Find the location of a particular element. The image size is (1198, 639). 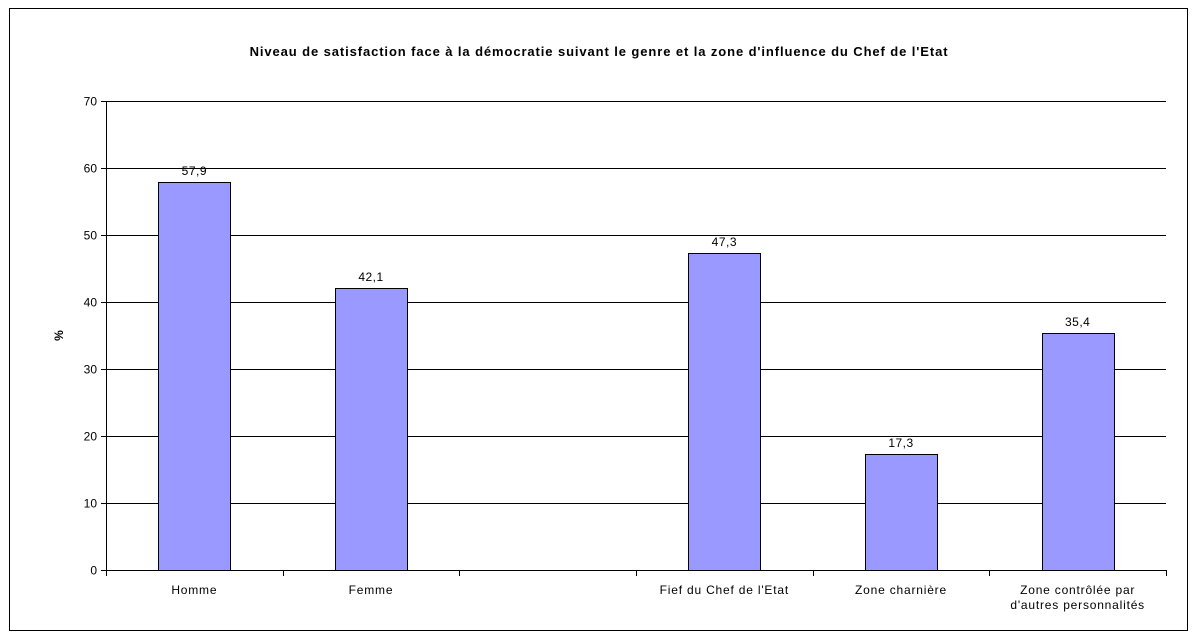

y-tick-label: 20 is located at coordinates (91, 437).